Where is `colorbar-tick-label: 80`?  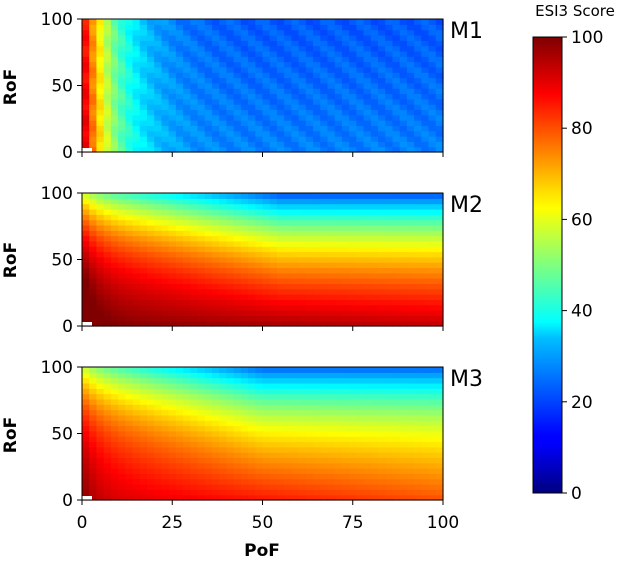 colorbar-tick-label: 80 is located at coordinates (582, 129).